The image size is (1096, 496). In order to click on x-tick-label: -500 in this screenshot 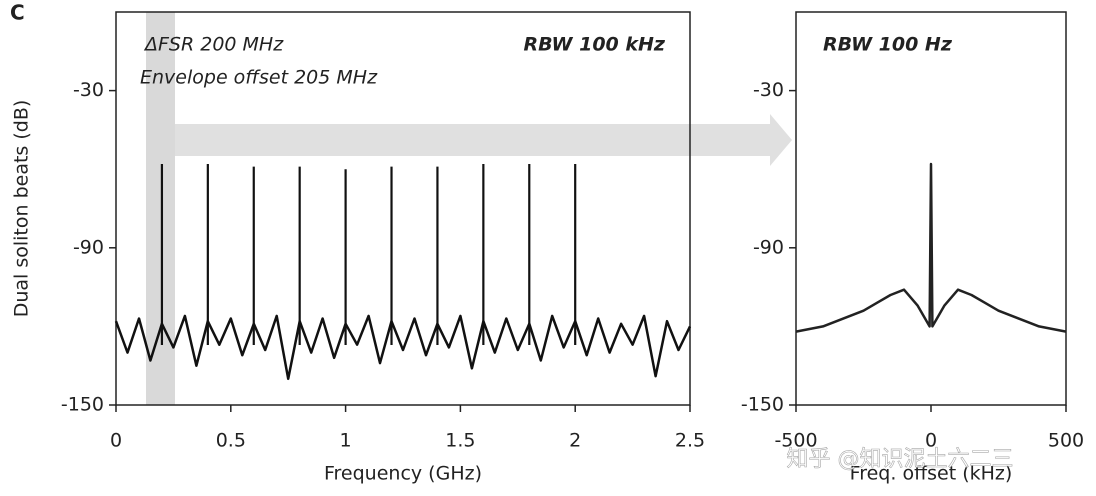, I will do `click(795, 441)`.